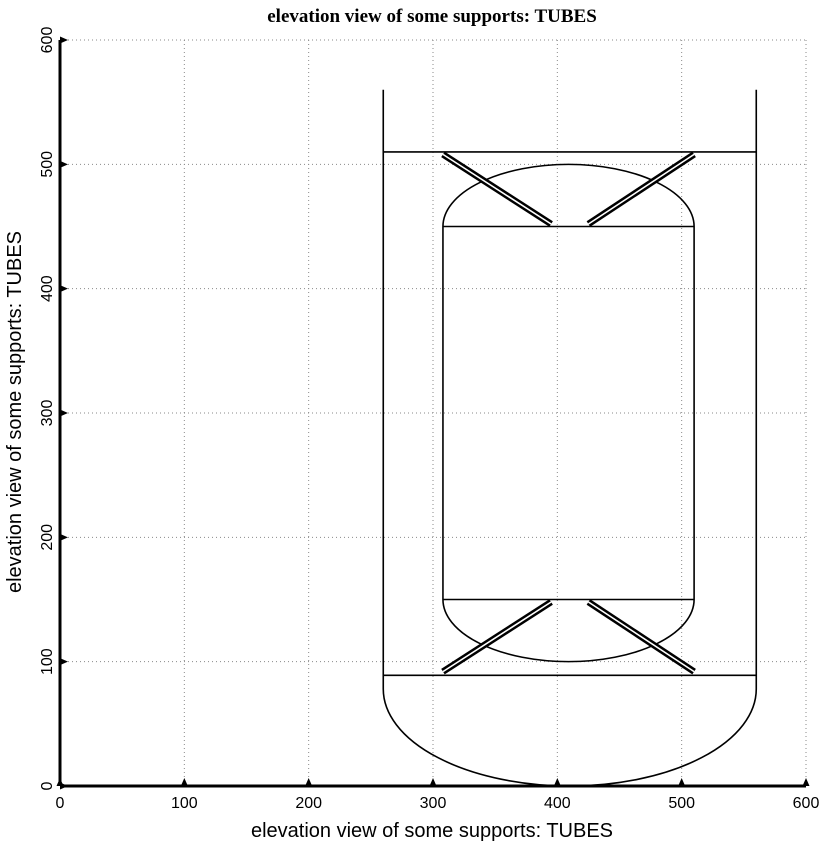 The height and width of the screenshot is (845, 822). Describe the element at coordinates (806, 803) in the screenshot. I see `x-tick-label: 600` at that location.